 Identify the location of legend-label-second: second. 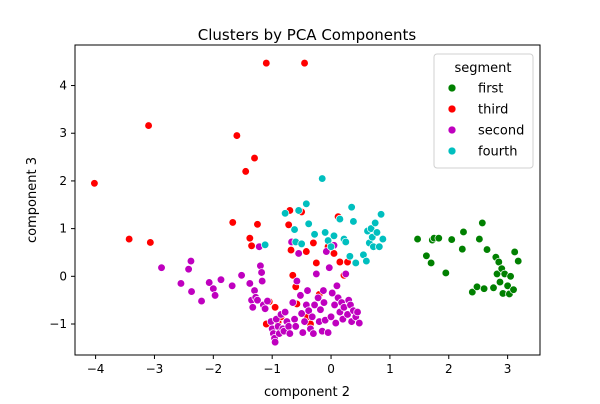
(501, 131).